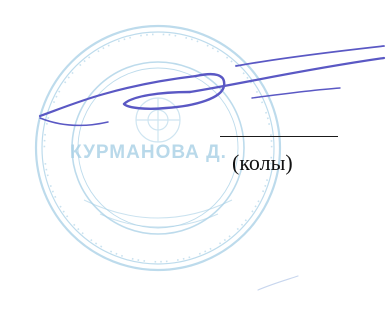 Image resolution: width=391 pixels, height=327 pixels. I want to click on signature-line, so click(279, 136).